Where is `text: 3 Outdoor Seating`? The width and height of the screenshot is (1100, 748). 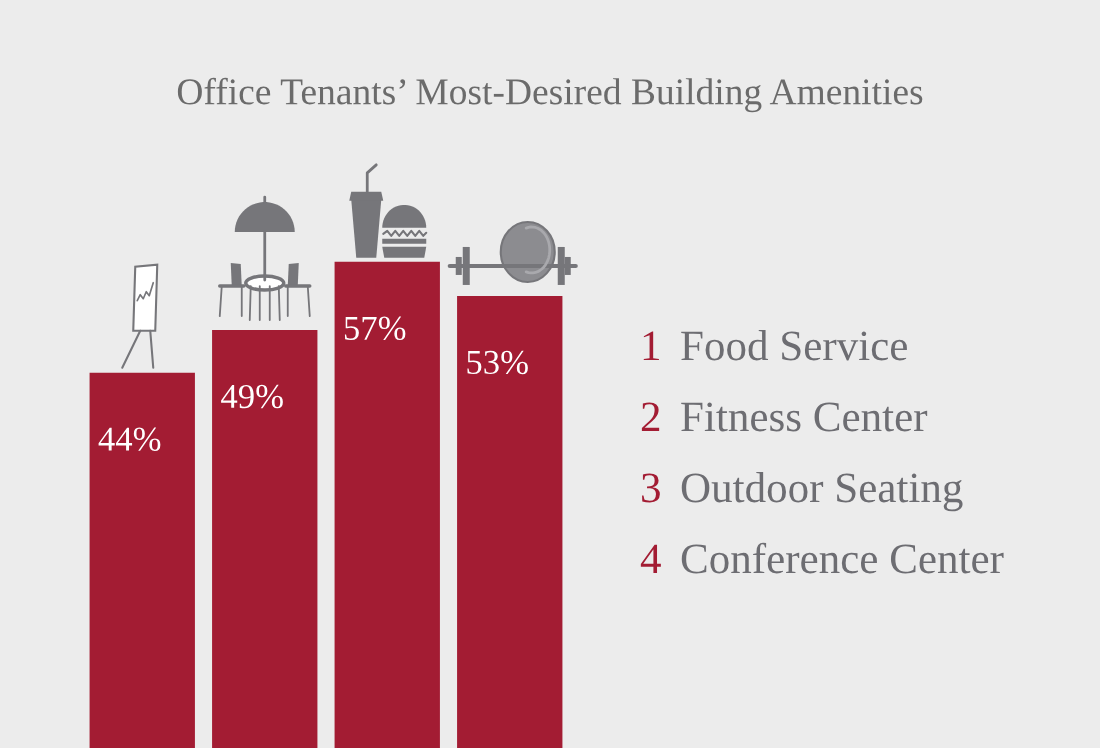 text: 3 Outdoor Seating is located at coordinates (802, 492).